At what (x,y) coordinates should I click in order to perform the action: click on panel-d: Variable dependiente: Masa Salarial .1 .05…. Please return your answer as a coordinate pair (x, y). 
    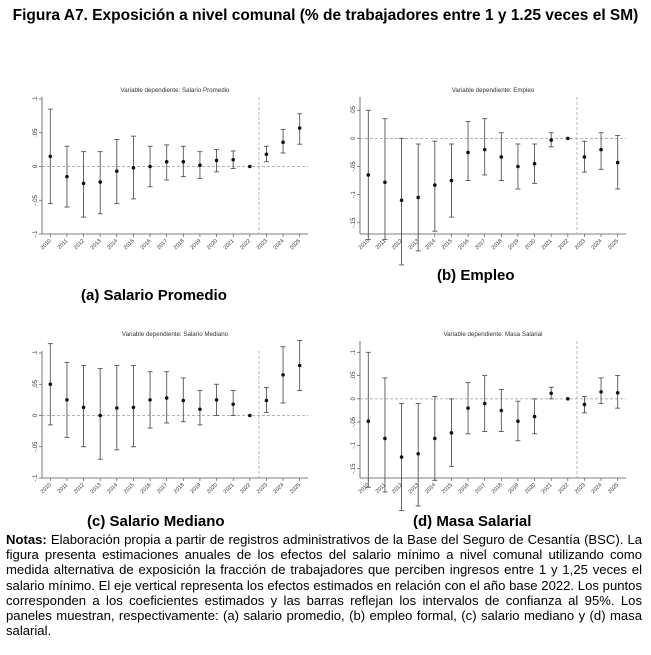
    Looking at the image, I should click on (489, 420).